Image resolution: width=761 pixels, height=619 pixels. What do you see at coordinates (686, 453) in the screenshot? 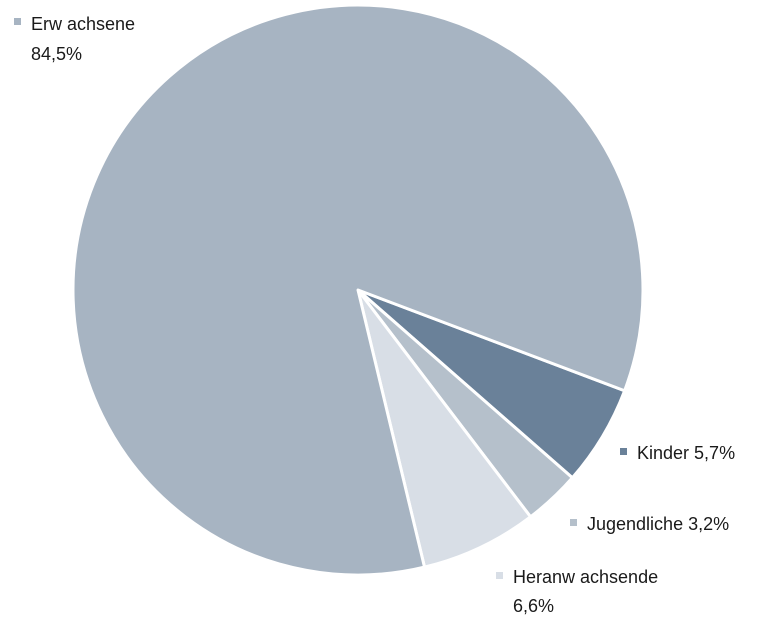
I see `slice-label-kinder: Kinder 5,7%` at bounding box center [686, 453].